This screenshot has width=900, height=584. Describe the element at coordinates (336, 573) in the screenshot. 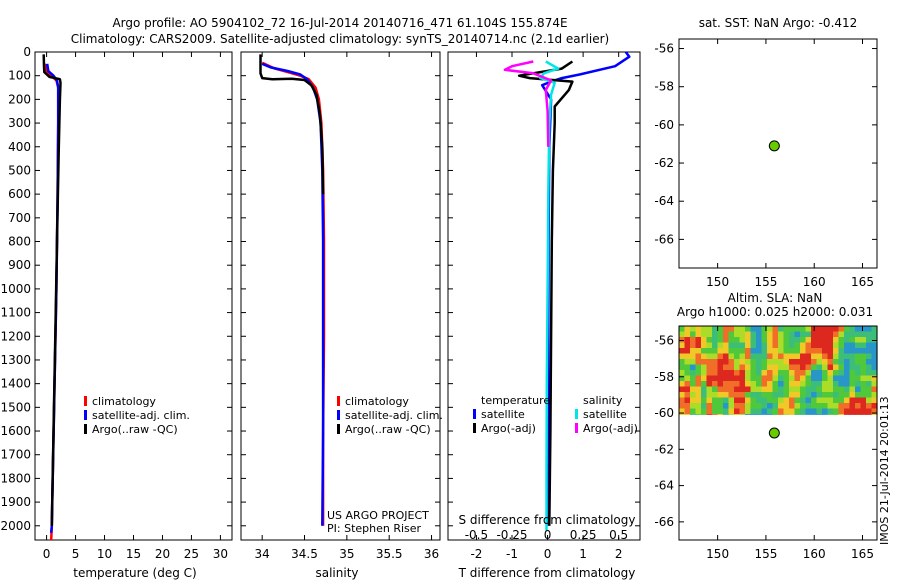

I see `sal-xlabel: salinity` at that location.